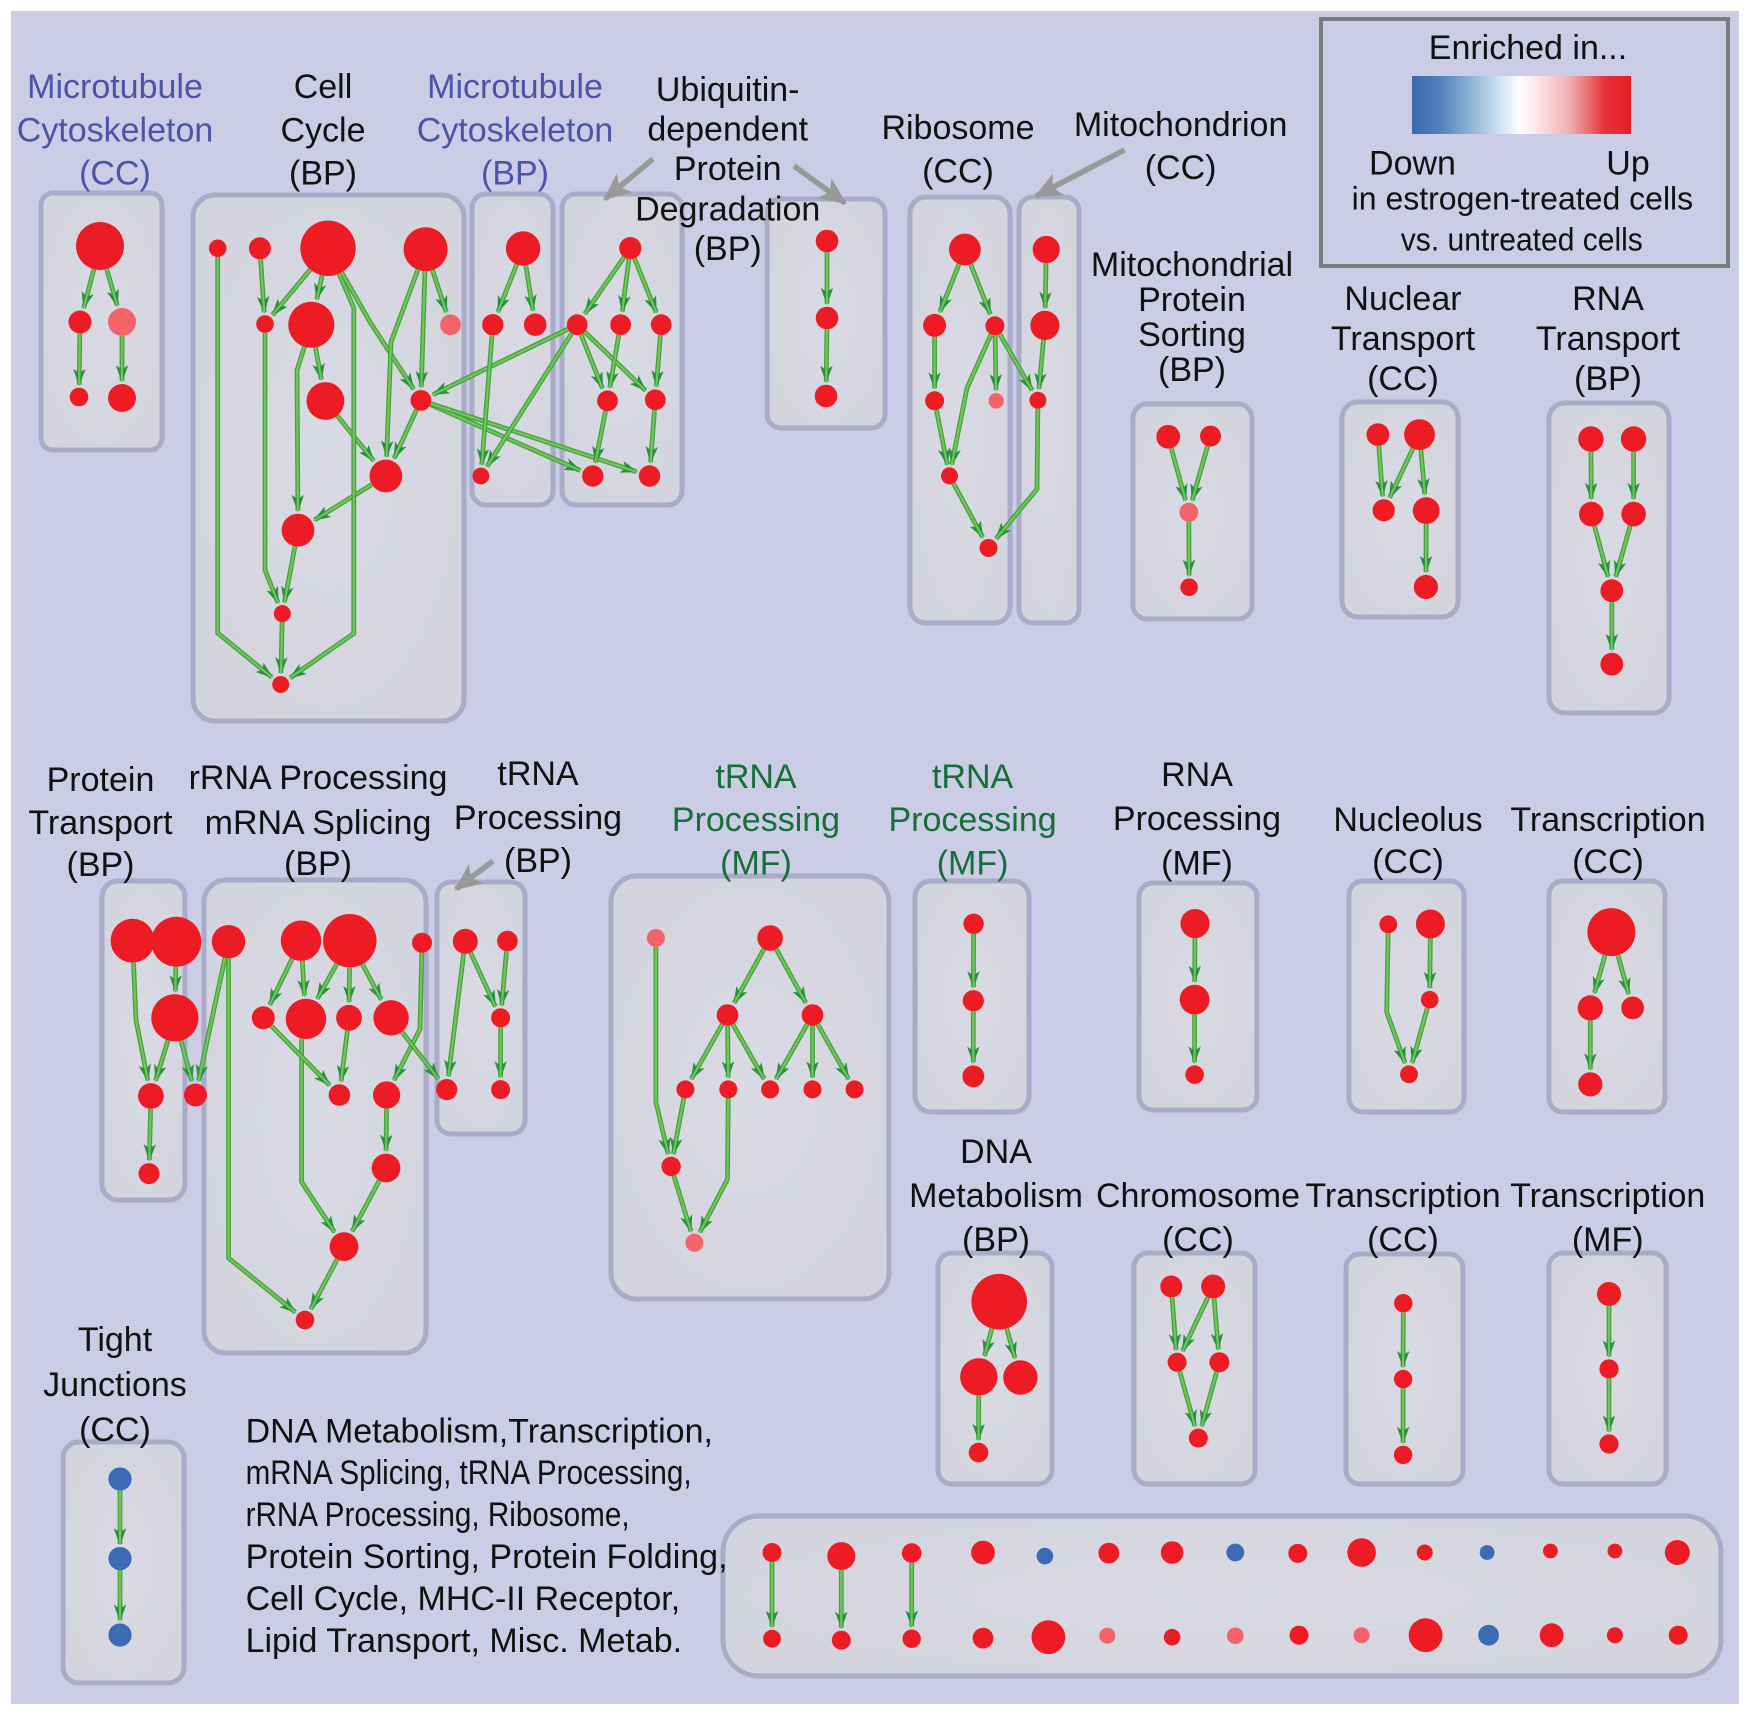 The width and height of the screenshot is (1750, 1715). What do you see at coordinates (115, 1385) in the screenshot?
I see `svg-text: Junctions` at bounding box center [115, 1385].